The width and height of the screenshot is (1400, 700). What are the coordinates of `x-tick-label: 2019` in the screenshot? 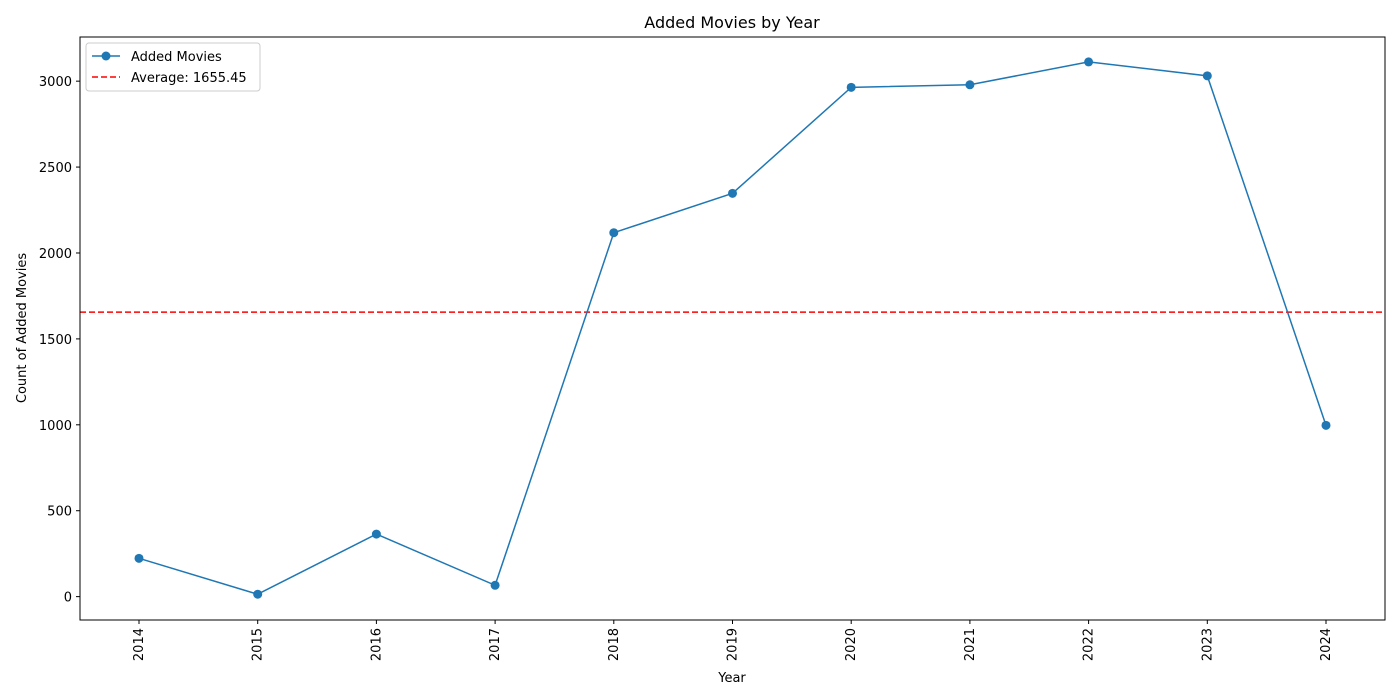 It's located at (733, 644).